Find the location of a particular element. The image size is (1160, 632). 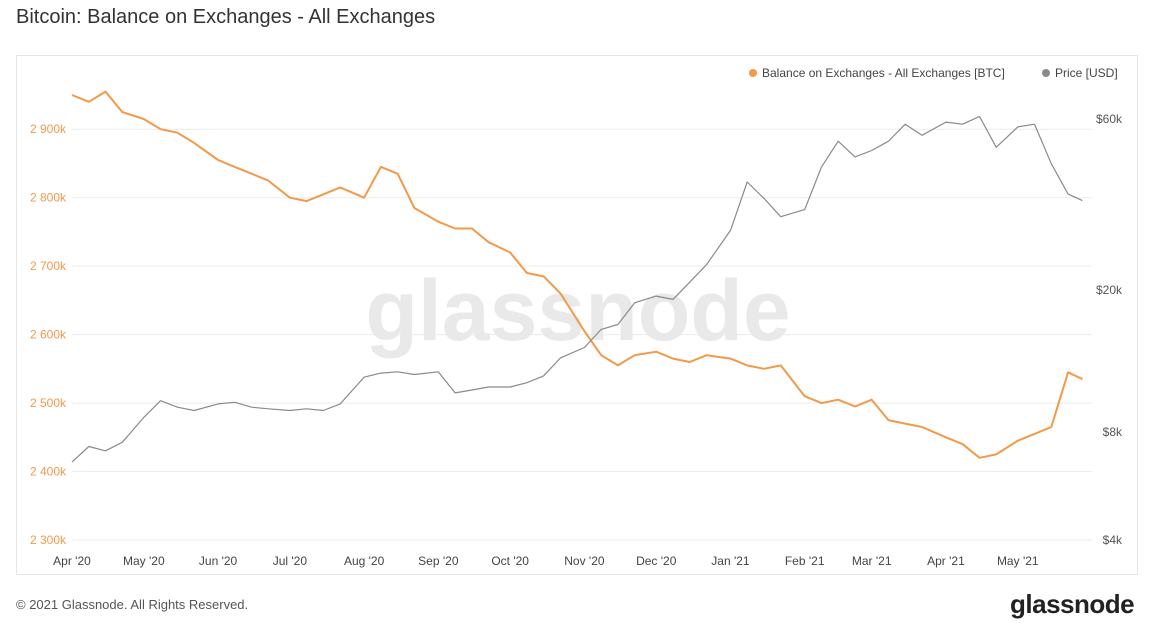

right-tick-label: $8k is located at coordinates (1113, 432).